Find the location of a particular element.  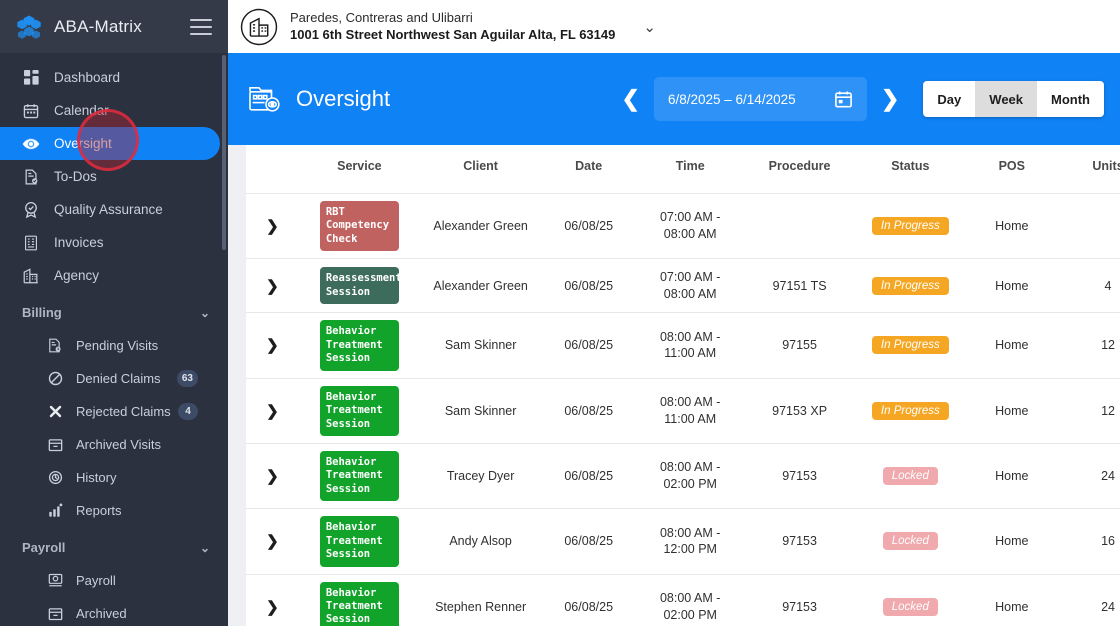

time-value: 08:00 AM -12:00 PM is located at coordinates (690, 541).